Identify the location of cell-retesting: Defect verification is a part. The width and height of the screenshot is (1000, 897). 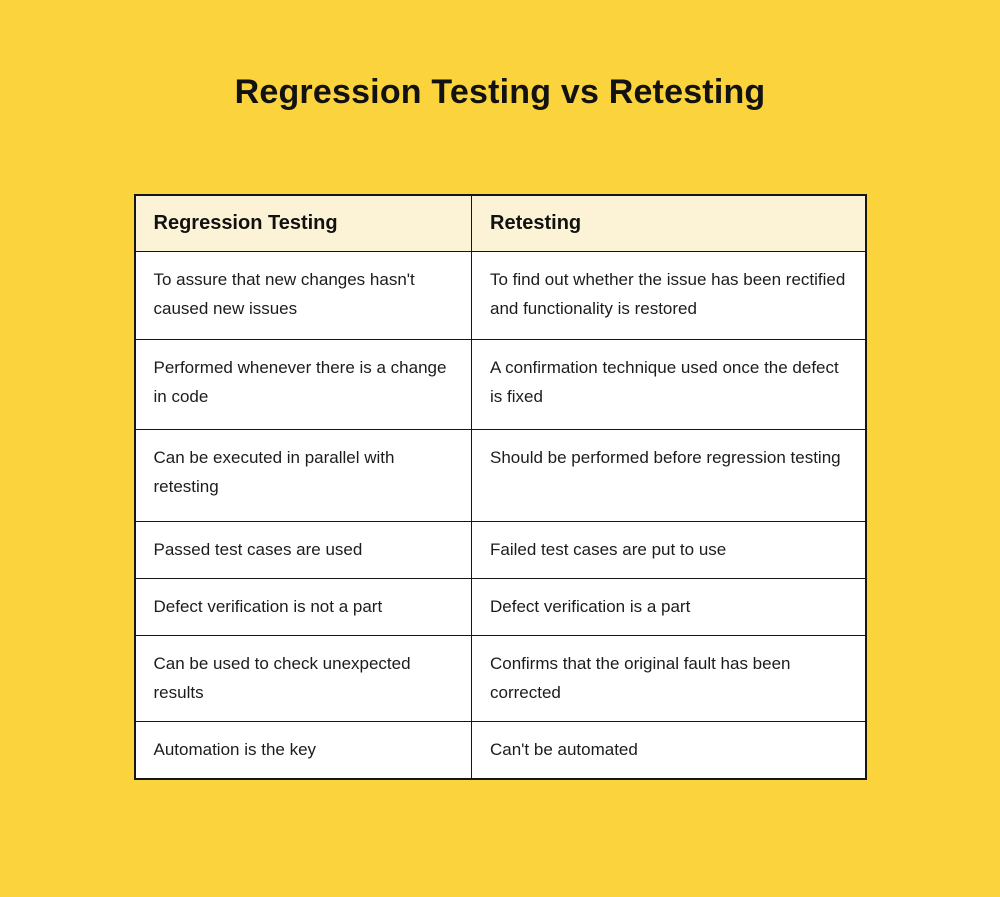
(668, 607).